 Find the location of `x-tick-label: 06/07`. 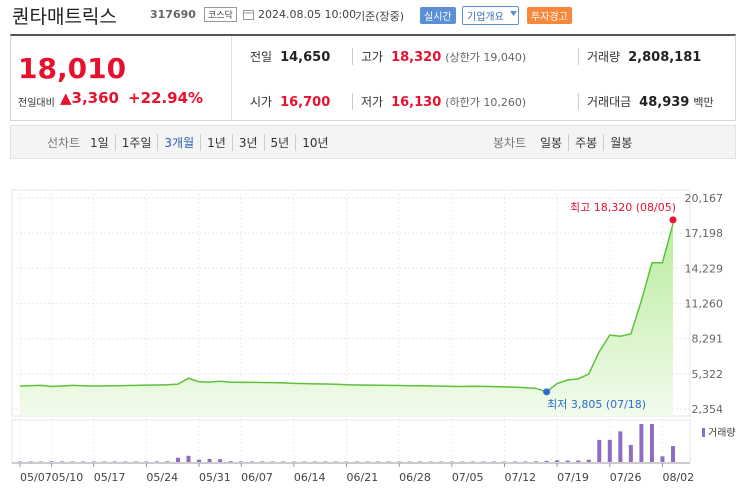

x-tick-label: 06/07 is located at coordinates (257, 477).